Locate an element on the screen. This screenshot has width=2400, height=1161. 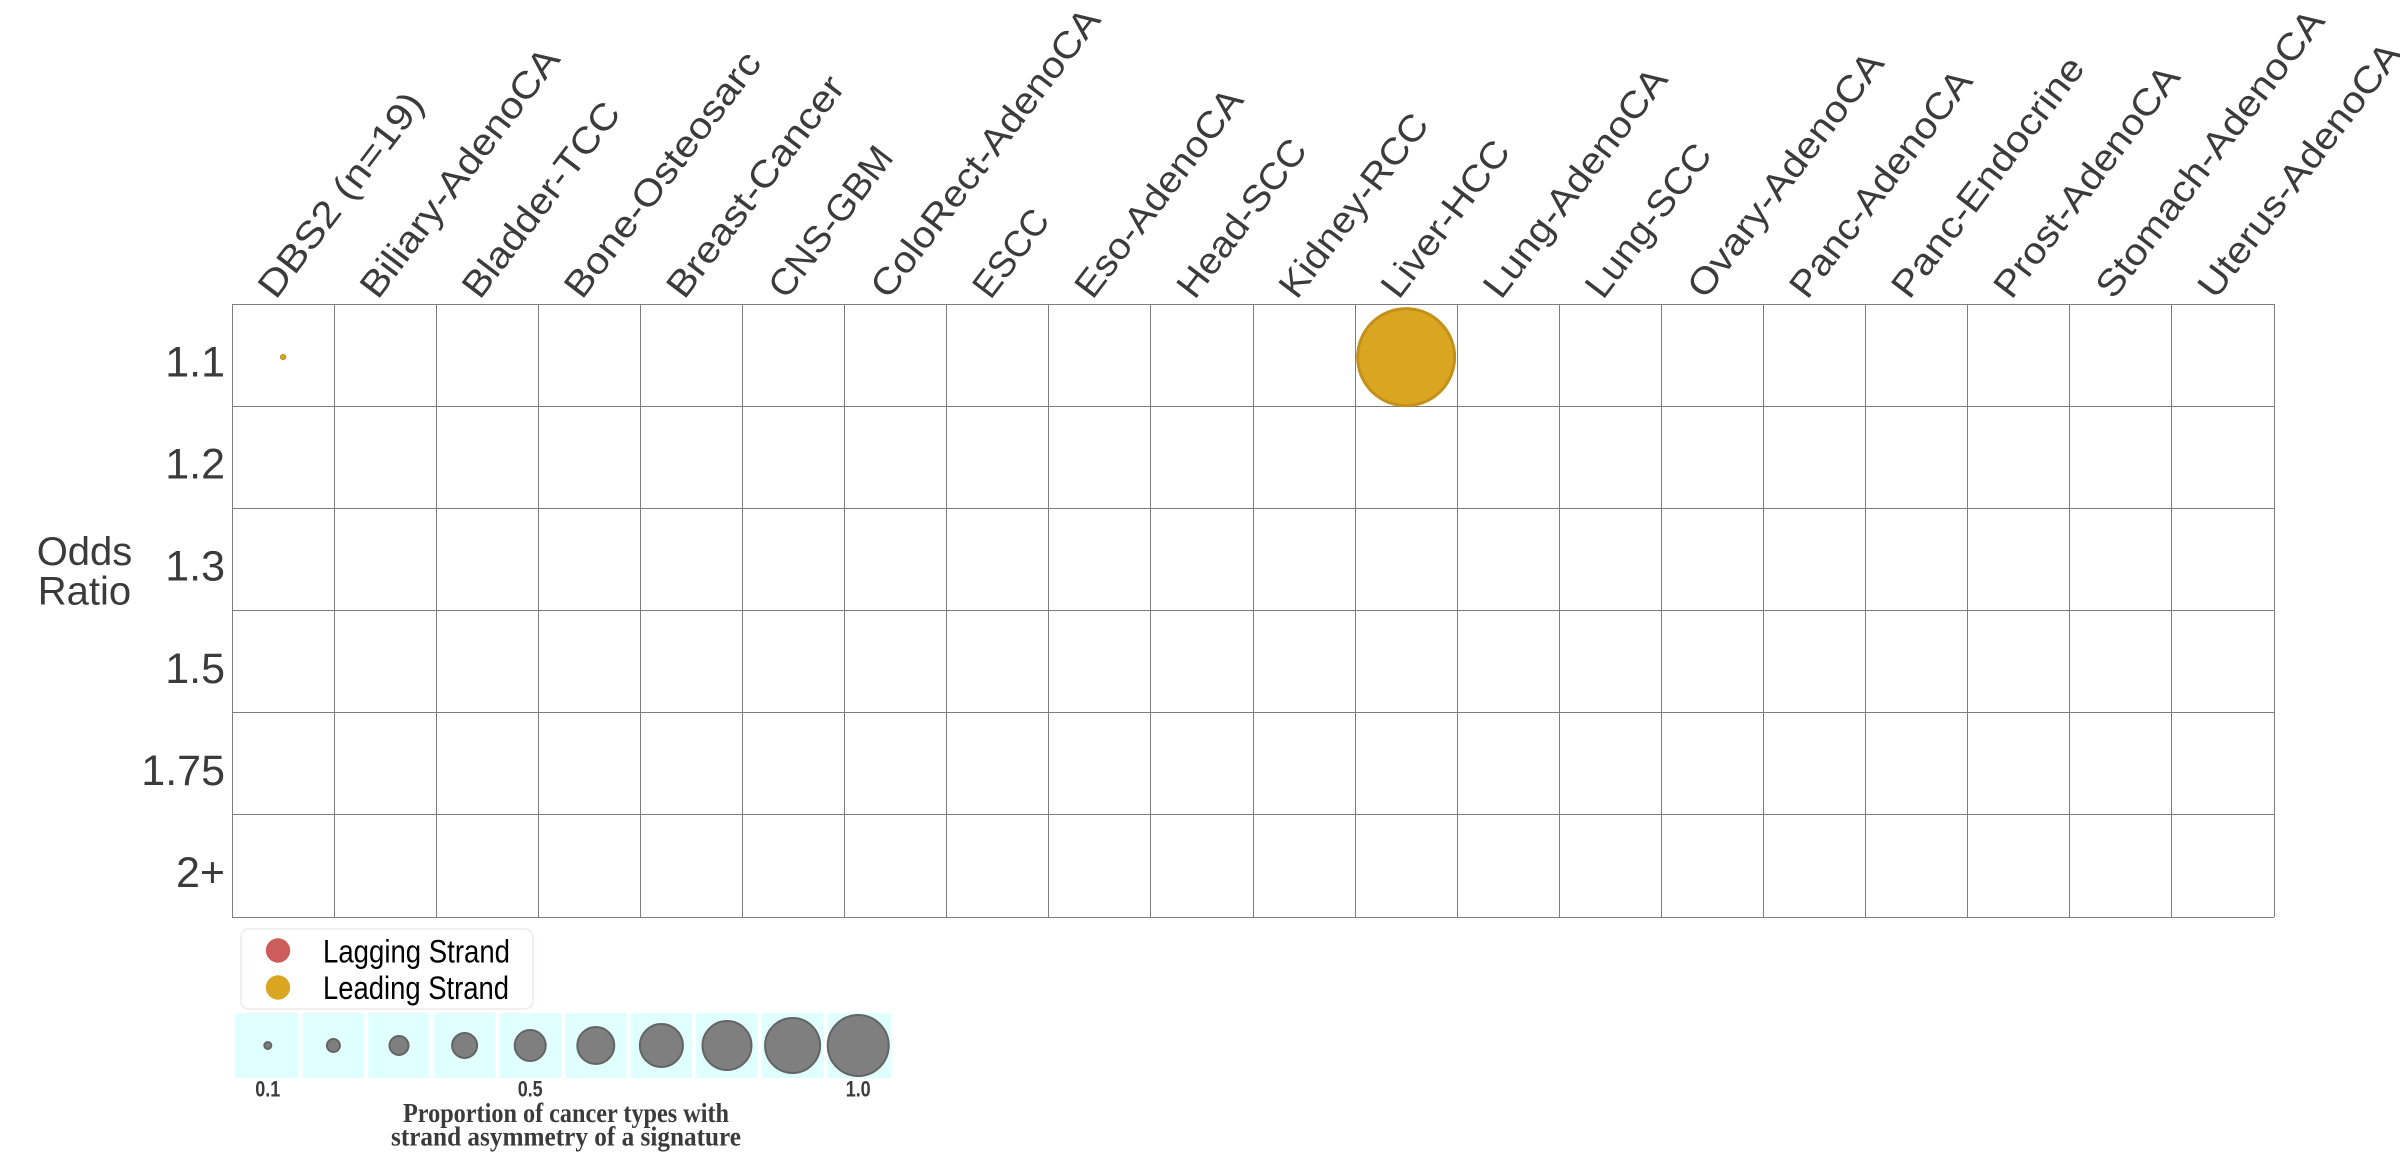
svg-text: 1.5 is located at coordinates (195, 669).